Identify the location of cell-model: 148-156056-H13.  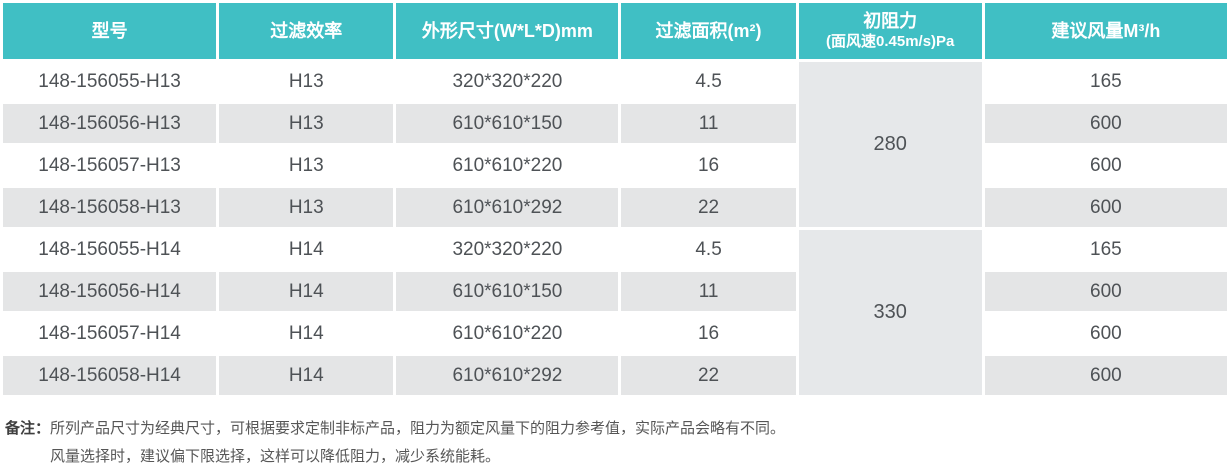
(110, 123).